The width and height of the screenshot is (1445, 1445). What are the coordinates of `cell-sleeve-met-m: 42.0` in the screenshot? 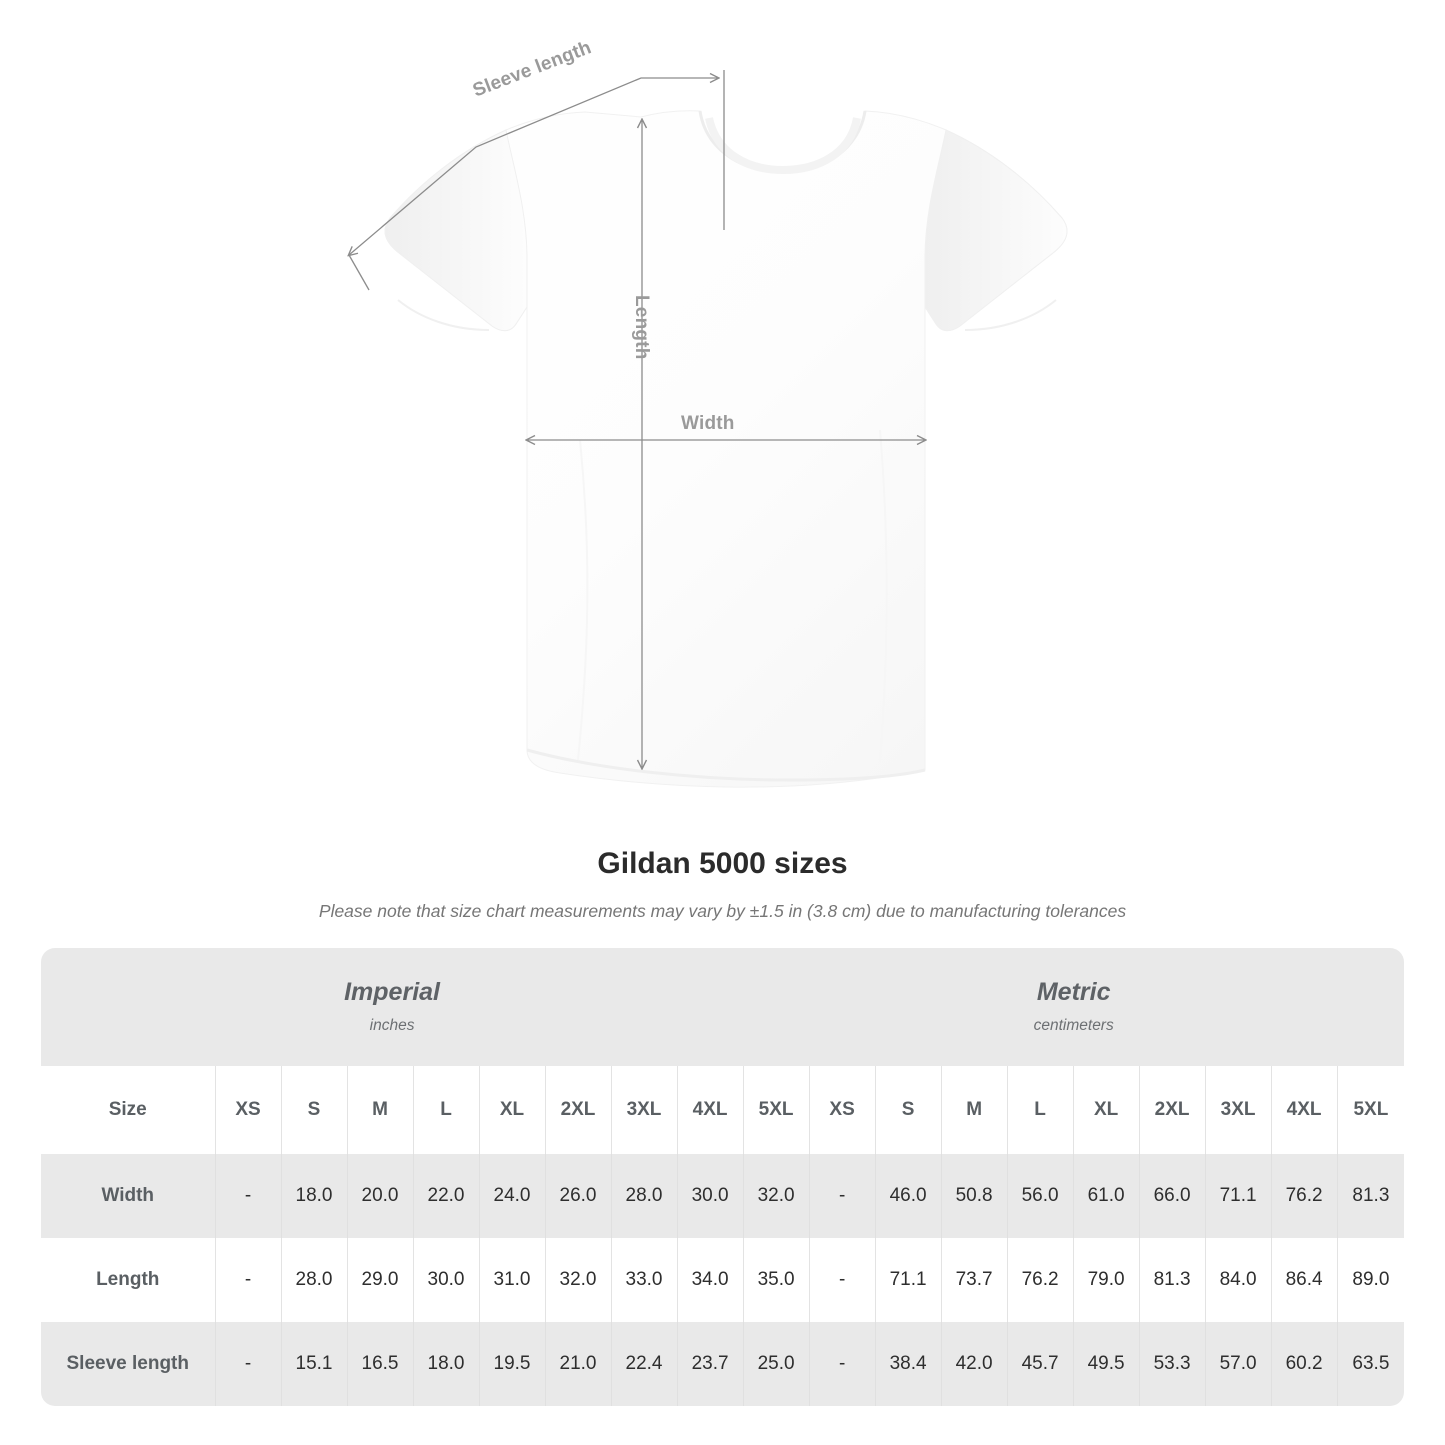 It's located at (974, 1364).